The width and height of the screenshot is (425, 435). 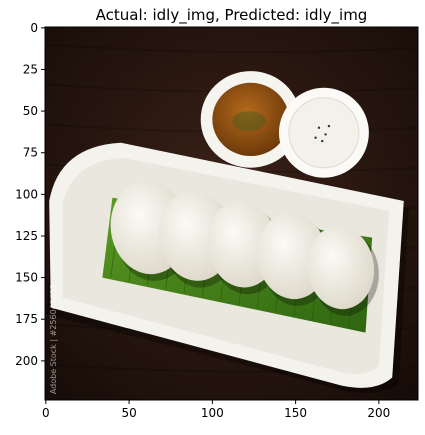 I want to click on y-tick-label: 100, so click(x=26, y=194).